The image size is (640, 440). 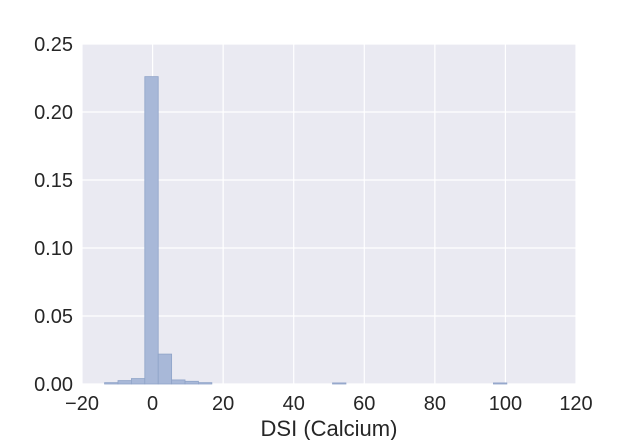 What do you see at coordinates (435, 404) in the screenshot?
I see `x-tick-label: 80` at bounding box center [435, 404].